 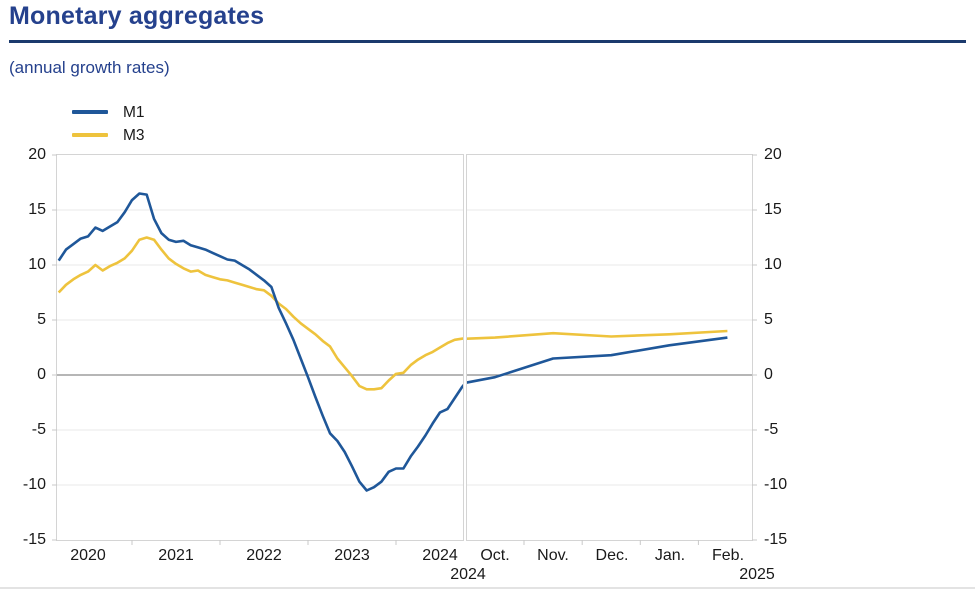 I want to click on x-tick-label-month: Dec., so click(x=612, y=555).